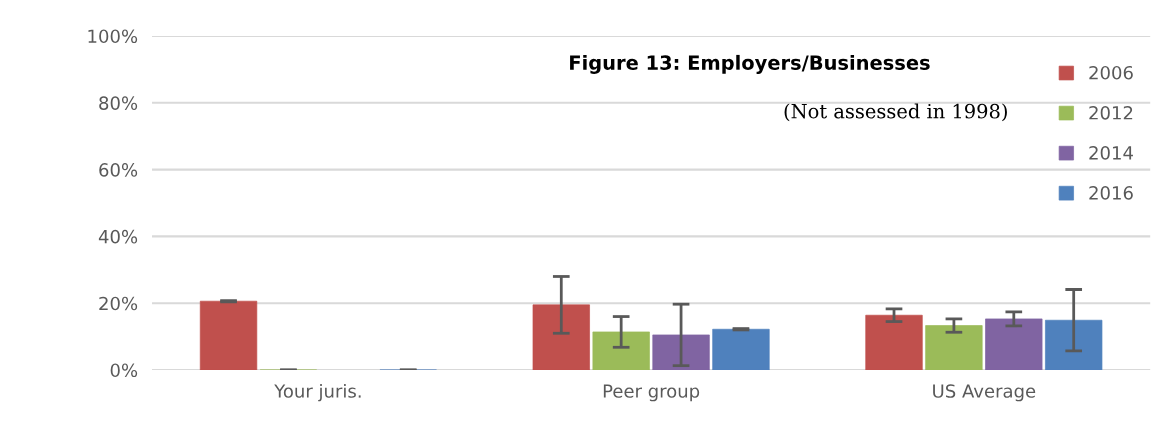 The width and height of the screenshot is (1156, 441). I want to click on x-tick-label: Your juris., so click(317, 392).